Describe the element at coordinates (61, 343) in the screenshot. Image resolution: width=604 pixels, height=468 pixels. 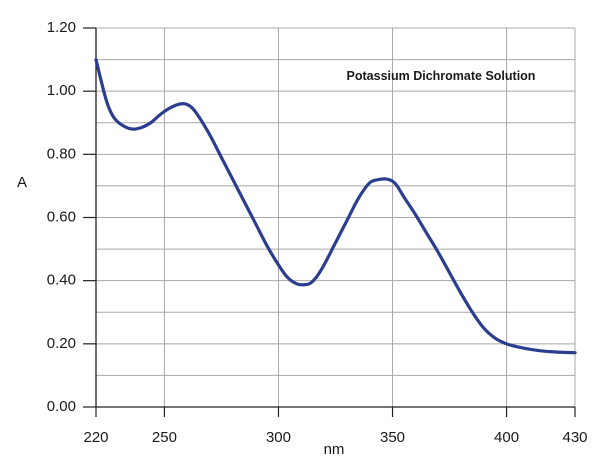
I see `y-tick-label: 0.20` at that location.